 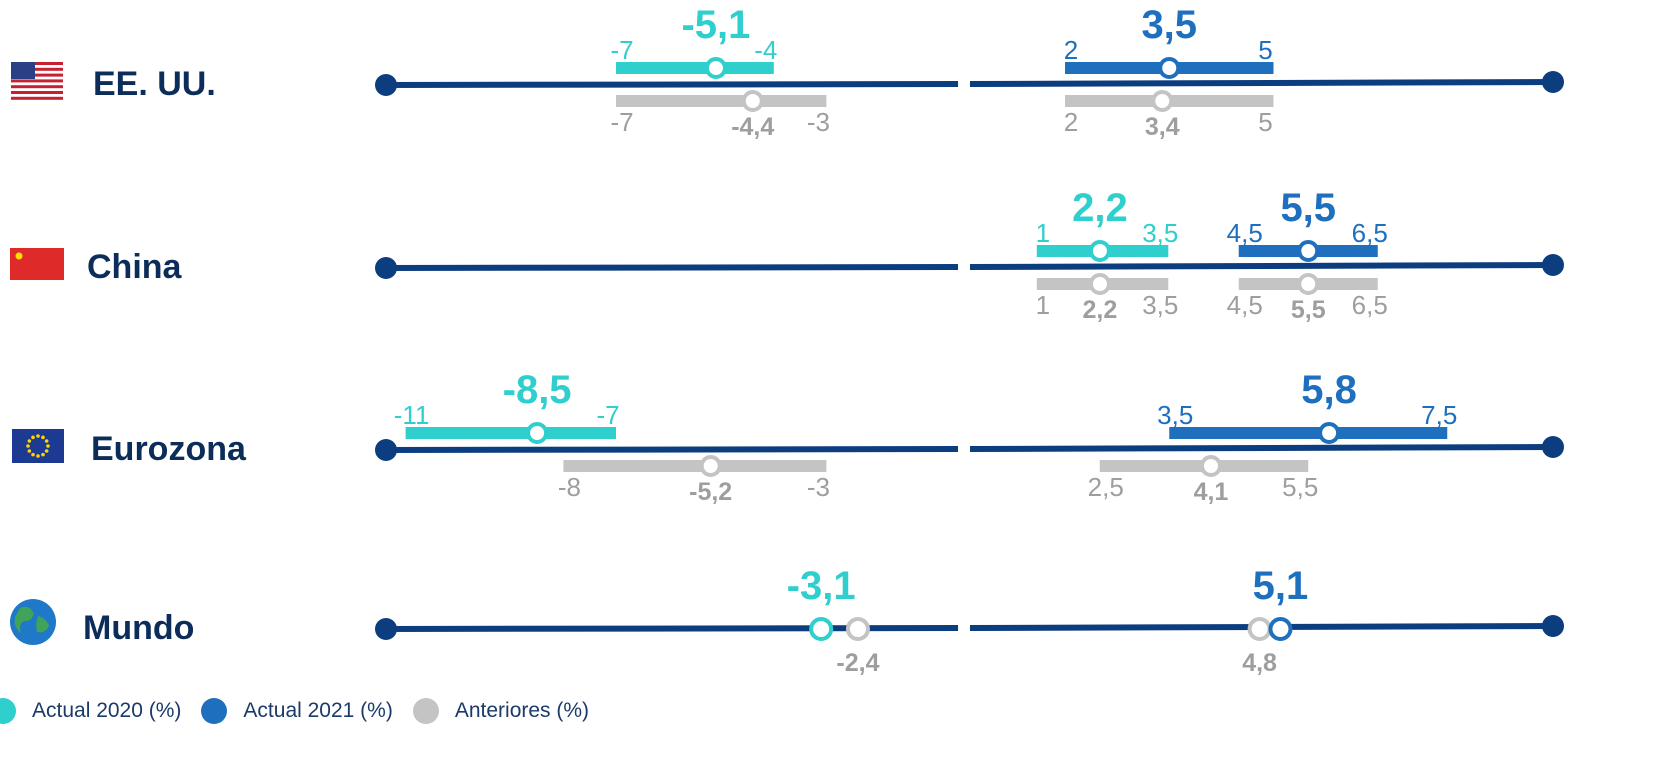 I want to click on range-high-label-y2020-actual: -7, so click(x=607, y=415).